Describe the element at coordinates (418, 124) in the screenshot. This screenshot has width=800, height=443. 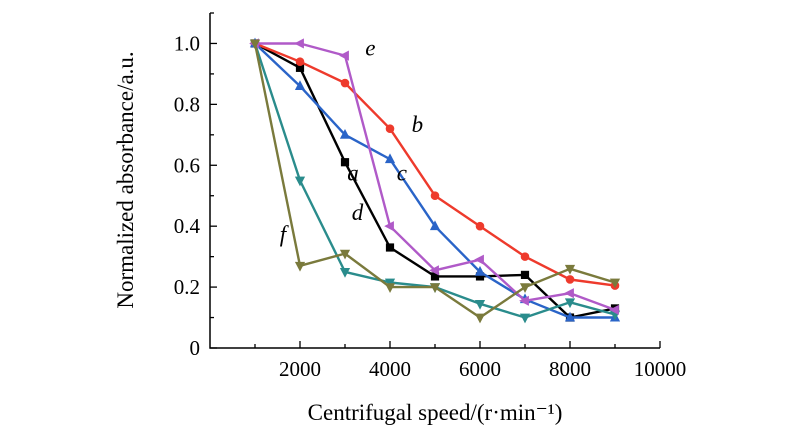
I see `curve-label-b: b` at that location.